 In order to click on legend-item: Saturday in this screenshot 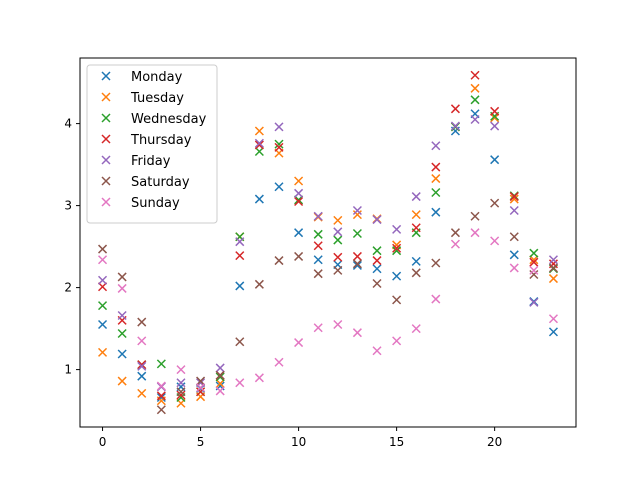, I will do `click(145, 182)`.